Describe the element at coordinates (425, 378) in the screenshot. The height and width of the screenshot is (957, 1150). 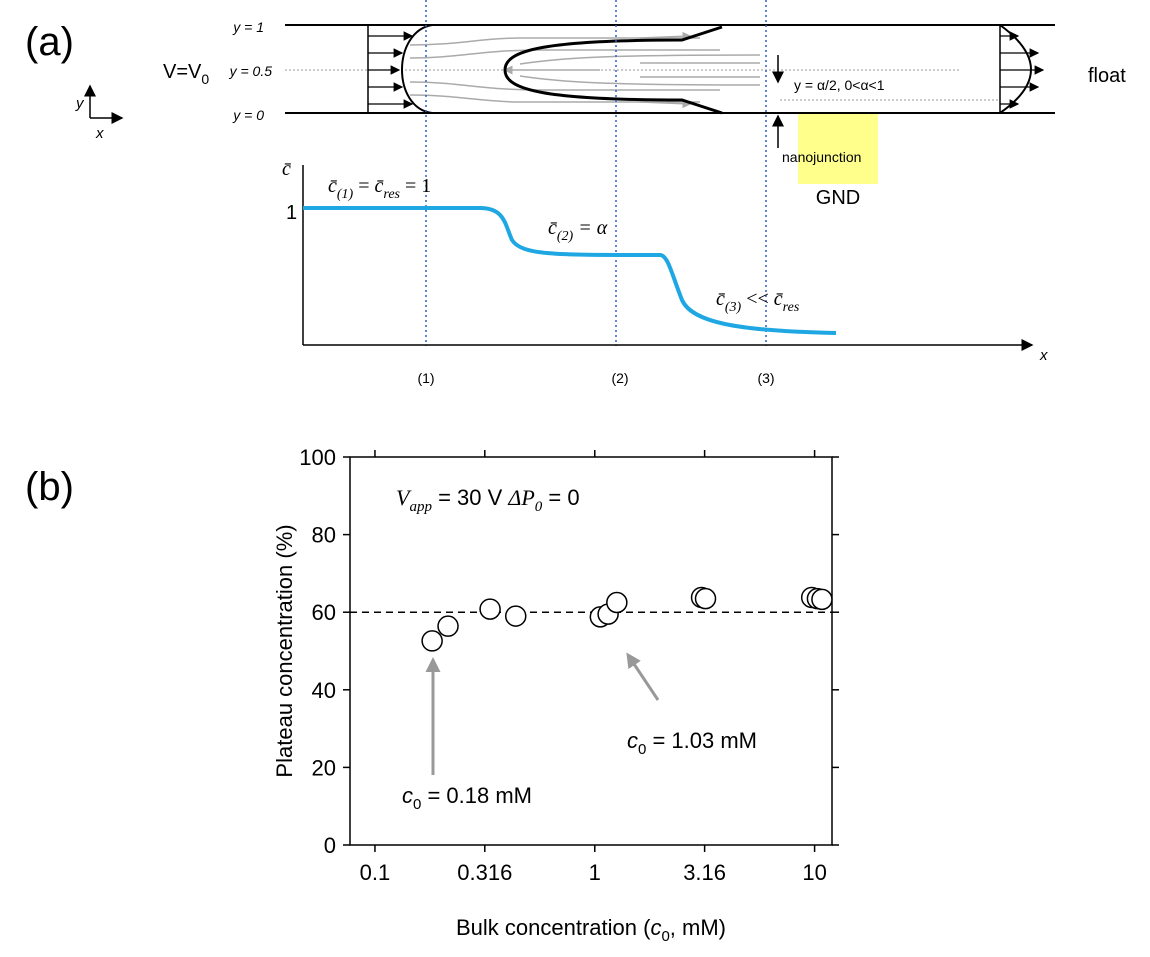
I see `section-label: (1)` at that location.